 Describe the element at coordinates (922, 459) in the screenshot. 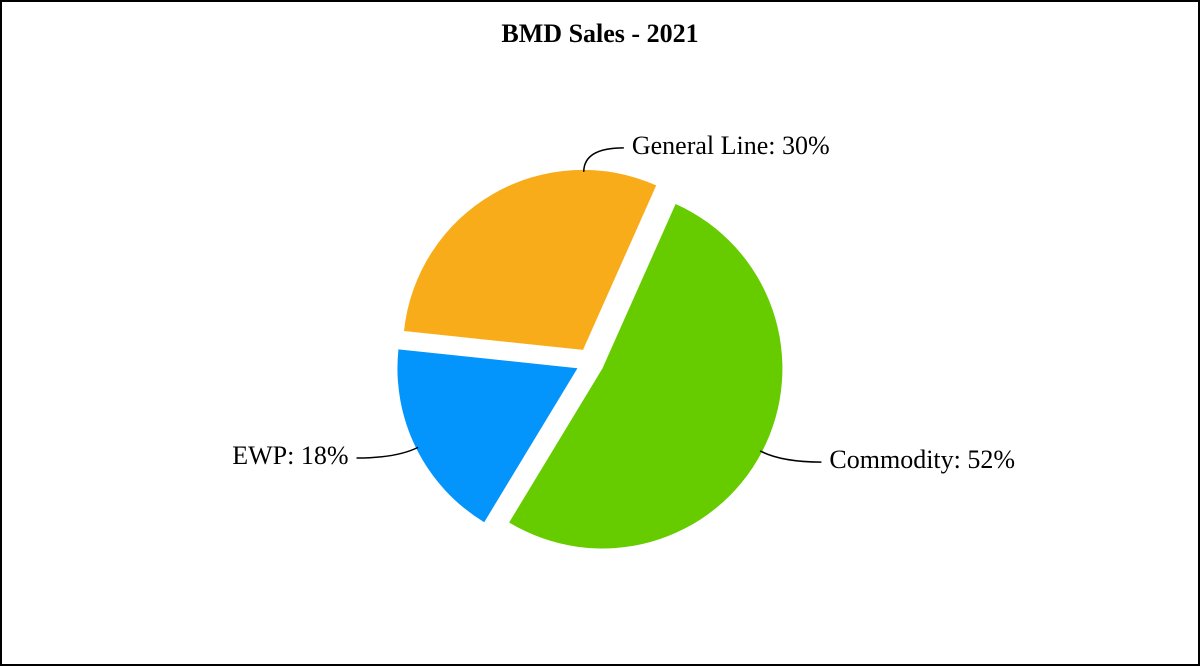

I see `slice-label: Commodity: 52%` at that location.